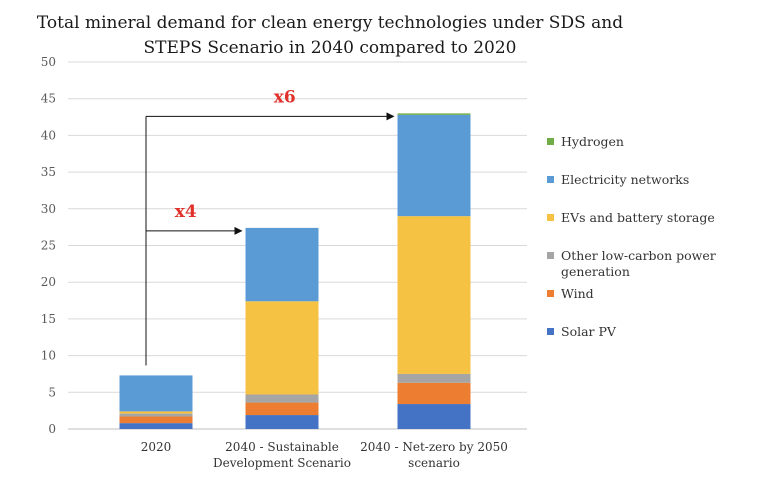 This screenshot has width=770, height=493. Describe the element at coordinates (589, 331) in the screenshot. I see `legend-label: Solar PV` at that location.